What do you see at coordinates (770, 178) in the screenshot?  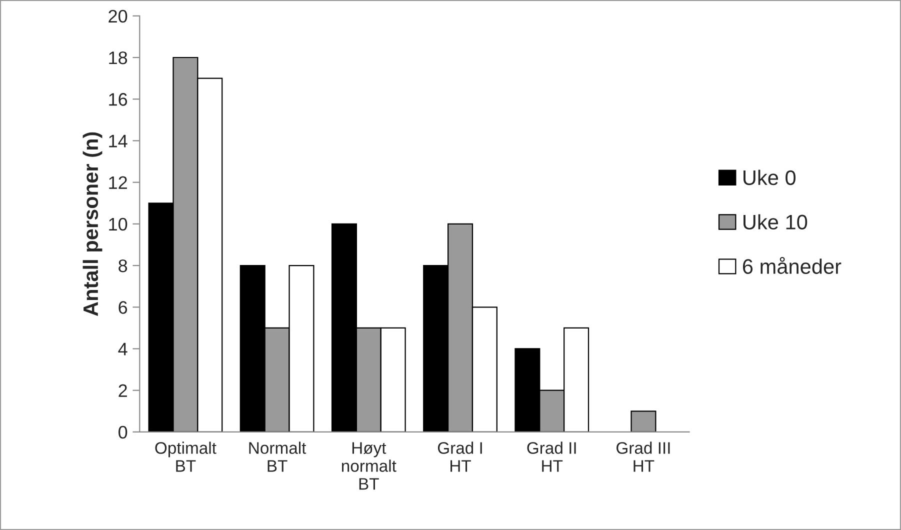 I see `legend-label: Uke 0` at bounding box center [770, 178].